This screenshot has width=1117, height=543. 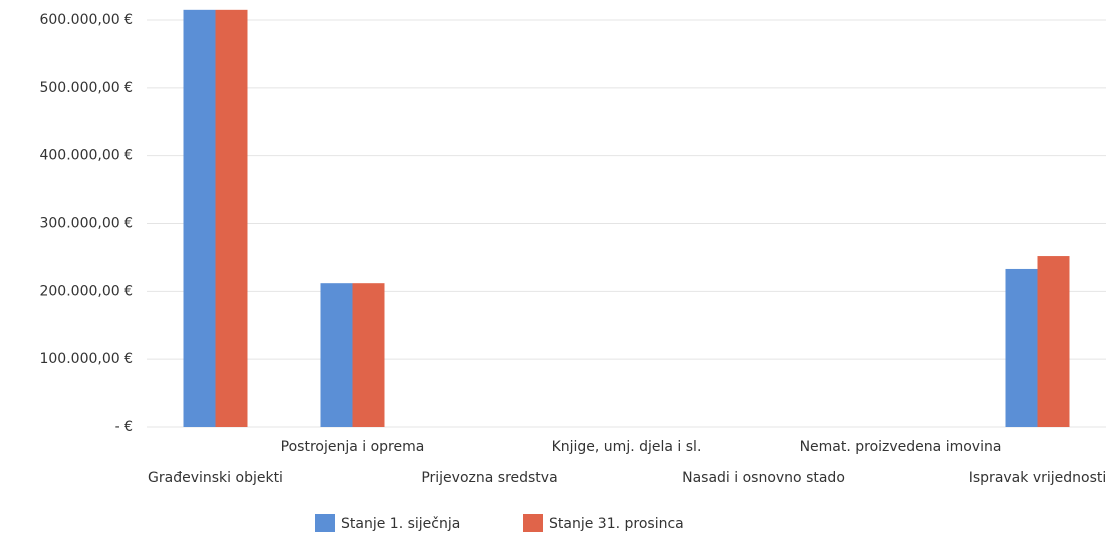 I want to click on legend-label: Stanje 31. prosinca, so click(x=616, y=524).